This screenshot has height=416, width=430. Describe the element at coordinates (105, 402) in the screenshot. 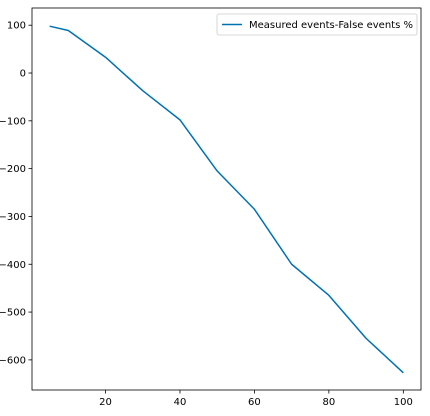

I see `x-tick-label: 20` at that location.